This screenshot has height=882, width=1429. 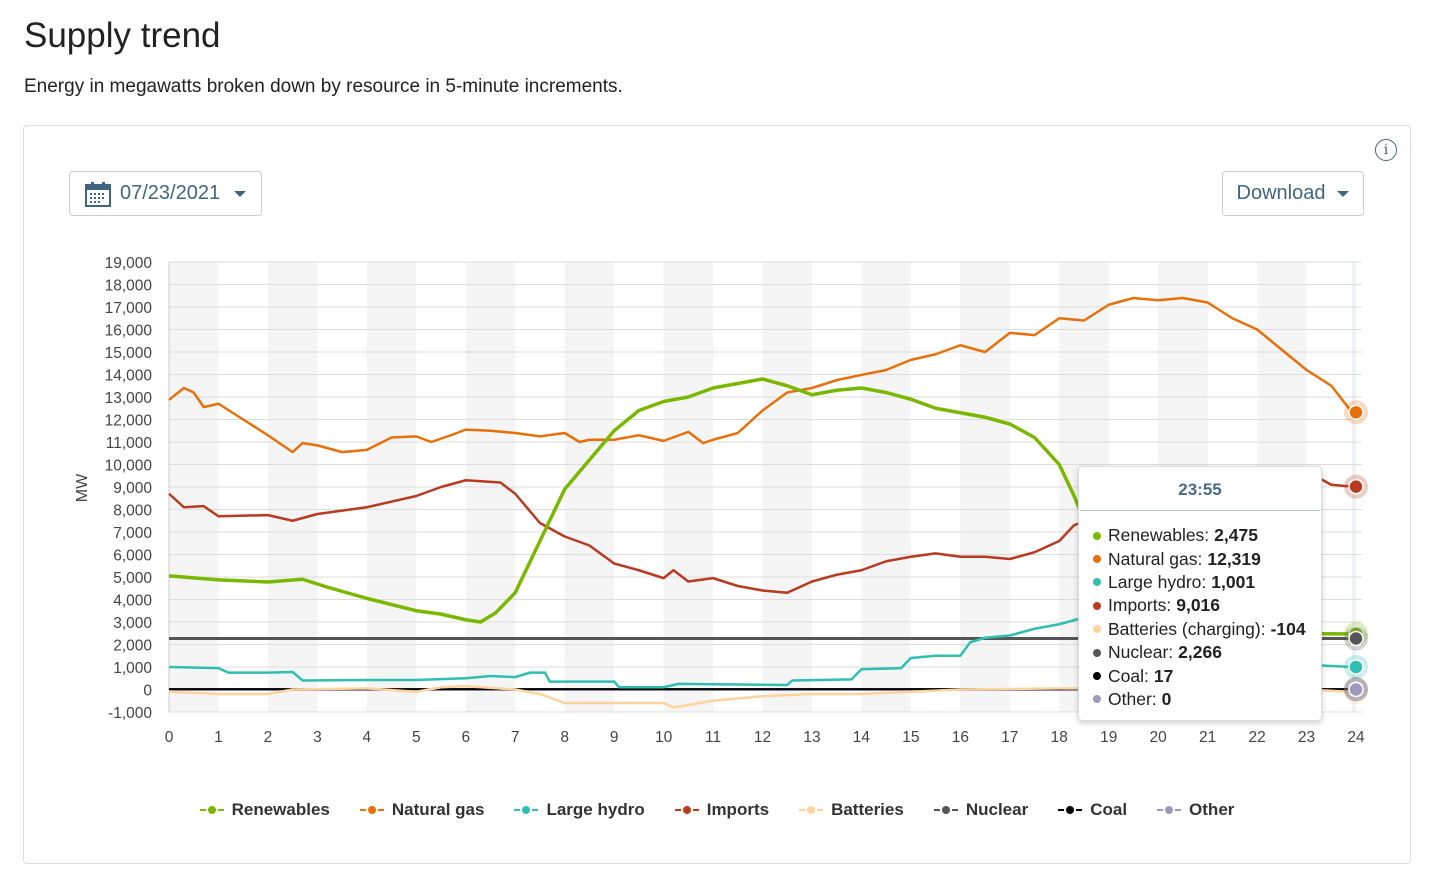 I want to click on y-tick-label: 10,000, so click(x=129, y=466).